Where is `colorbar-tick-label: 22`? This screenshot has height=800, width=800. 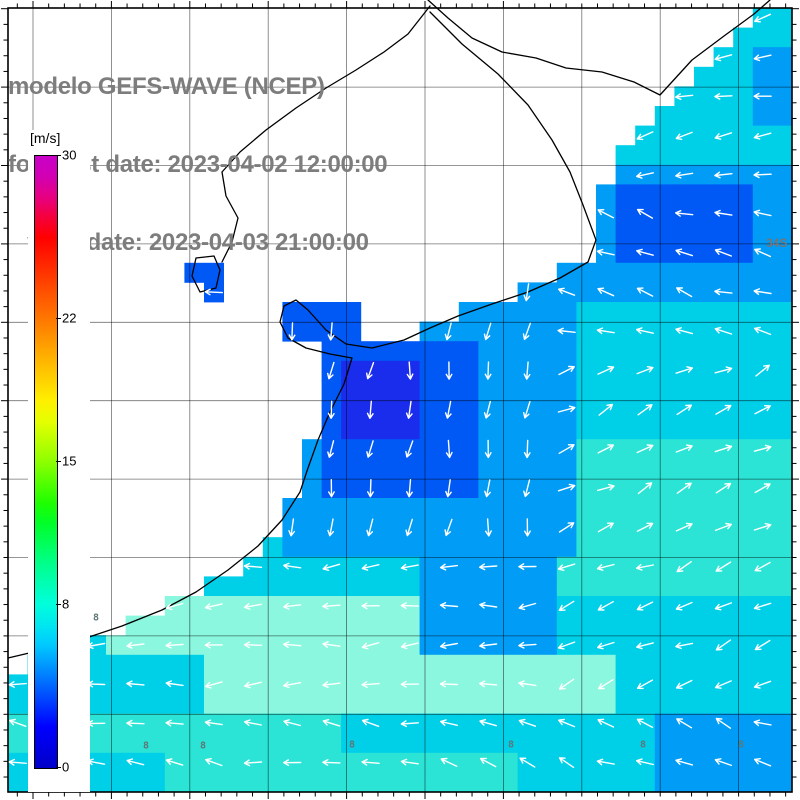
colorbar-tick-label: 22 is located at coordinates (69, 318).